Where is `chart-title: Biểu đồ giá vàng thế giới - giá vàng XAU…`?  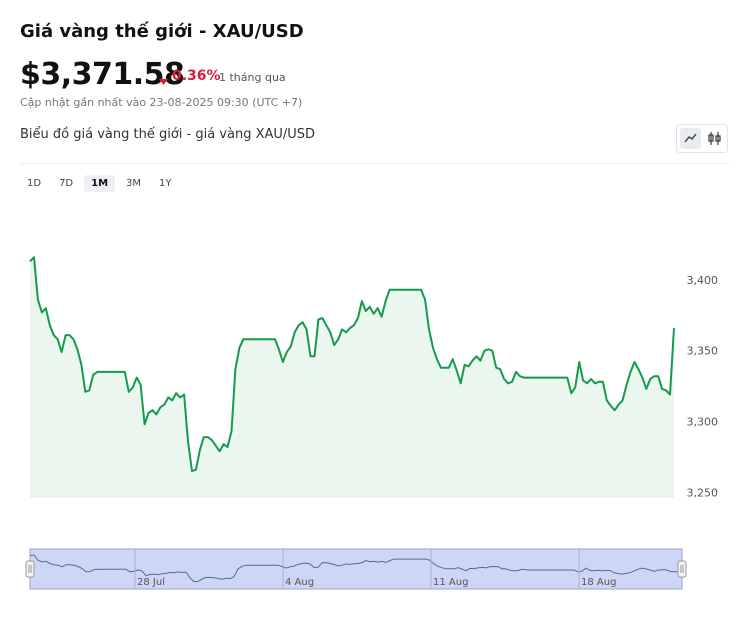
chart-title: Biểu đồ giá vàng thế giới - giá vàng XAU… is located at coordinates (168, 134).